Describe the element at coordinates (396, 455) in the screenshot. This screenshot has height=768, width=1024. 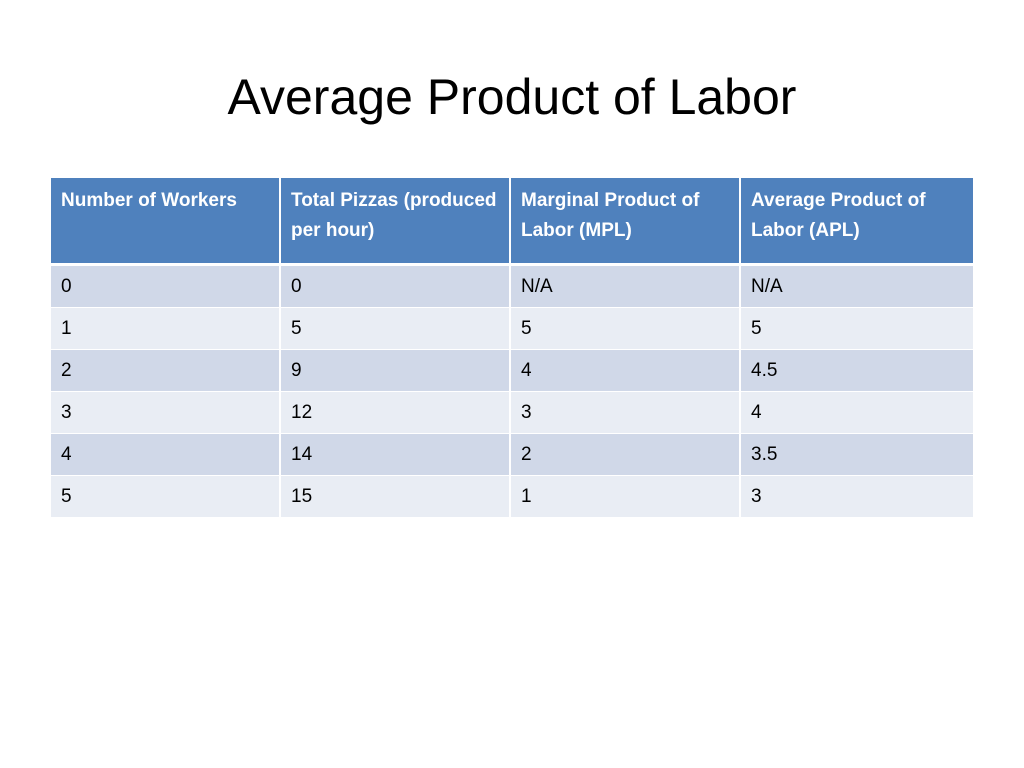
I see `table-cell: 14` at that location.